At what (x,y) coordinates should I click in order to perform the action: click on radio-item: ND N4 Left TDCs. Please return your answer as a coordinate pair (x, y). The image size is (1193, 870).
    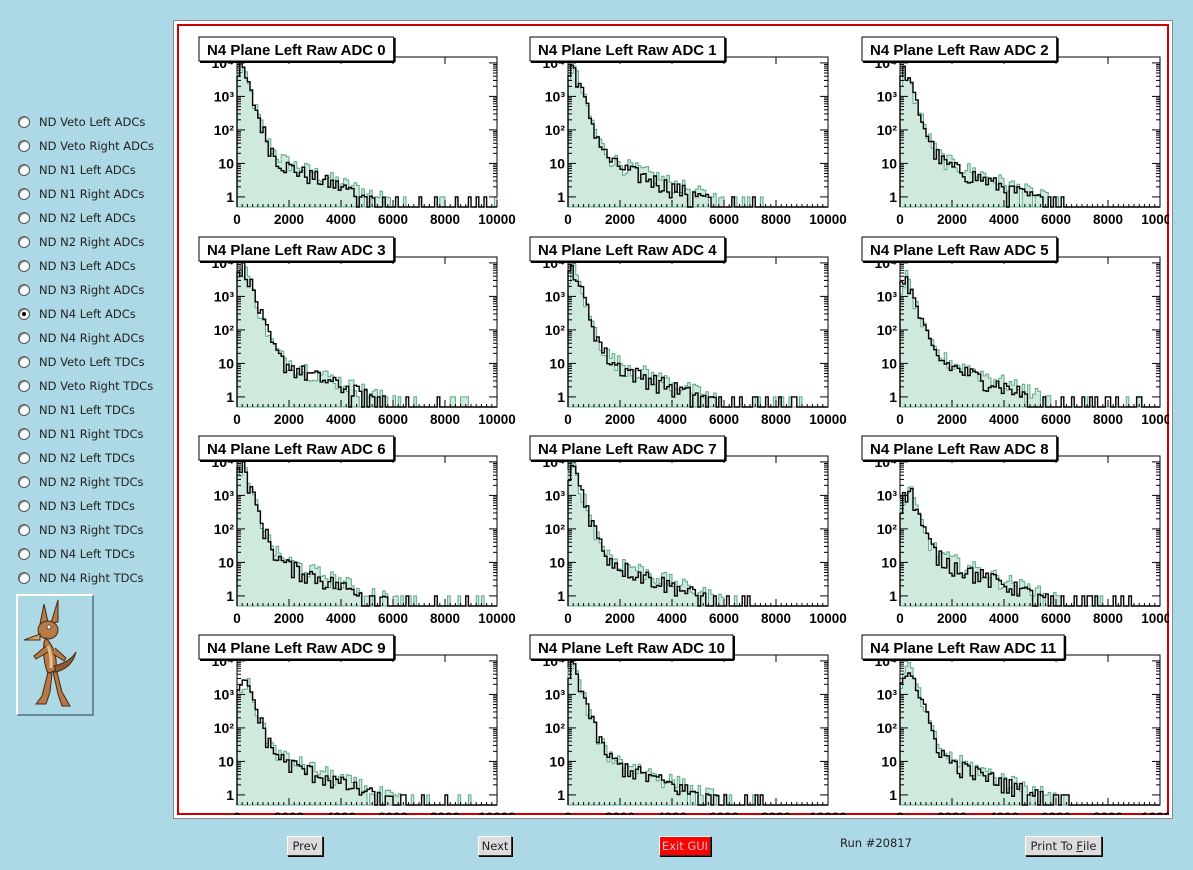
    Looking at the image, I should click on (98, 554).